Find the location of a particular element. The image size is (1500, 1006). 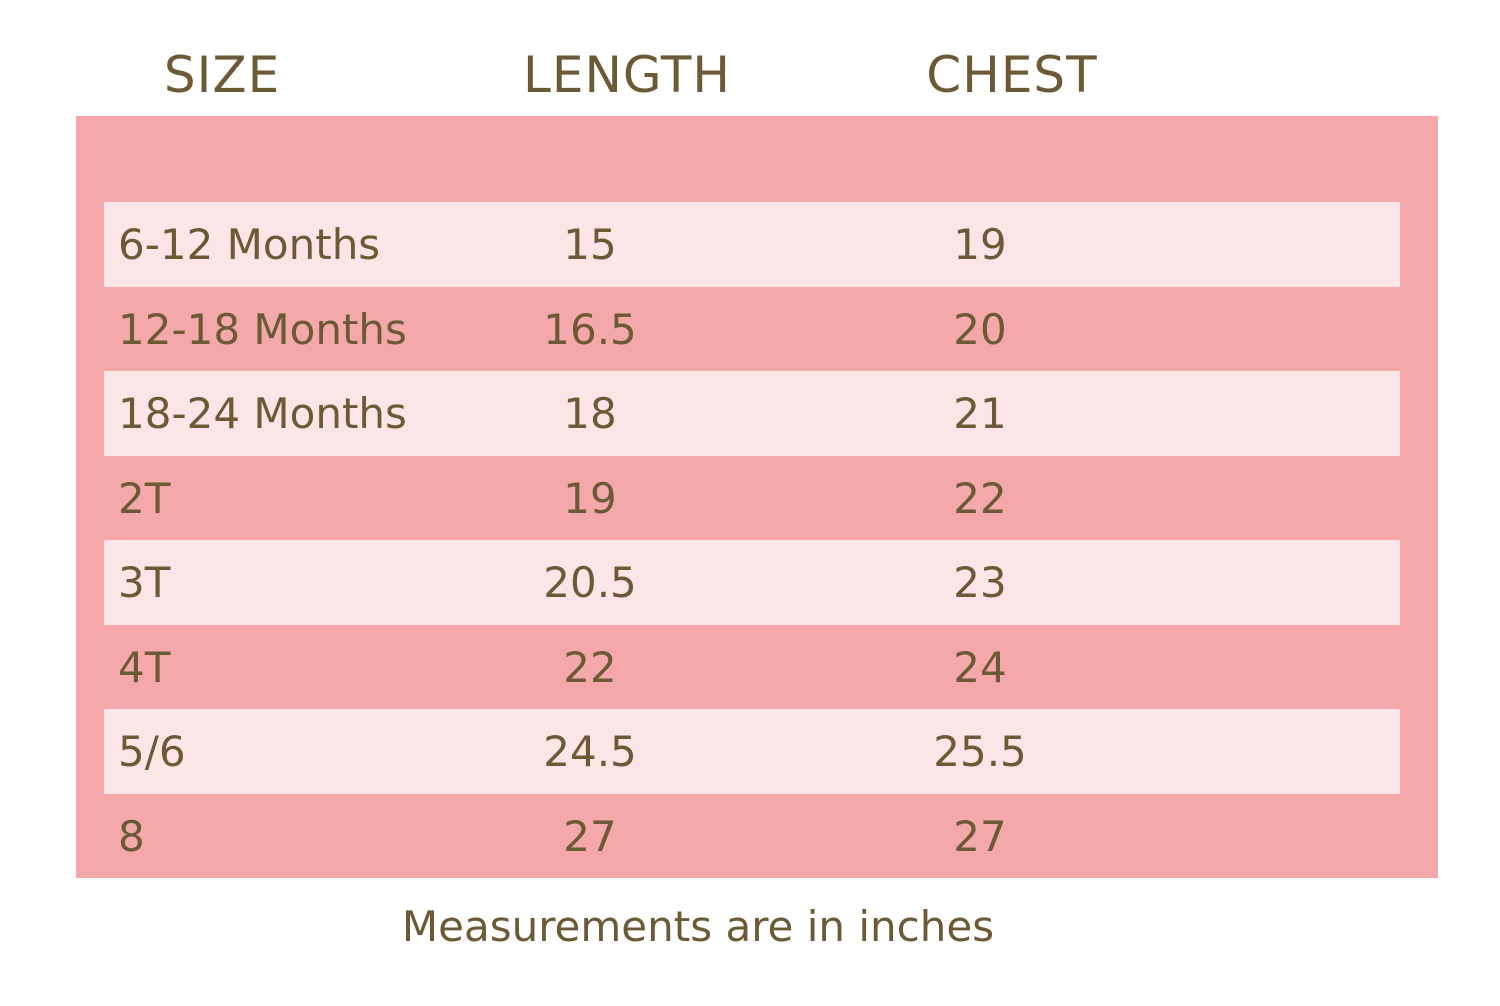

size-cell: 6-12 Months is located at coordinates (249, 244).